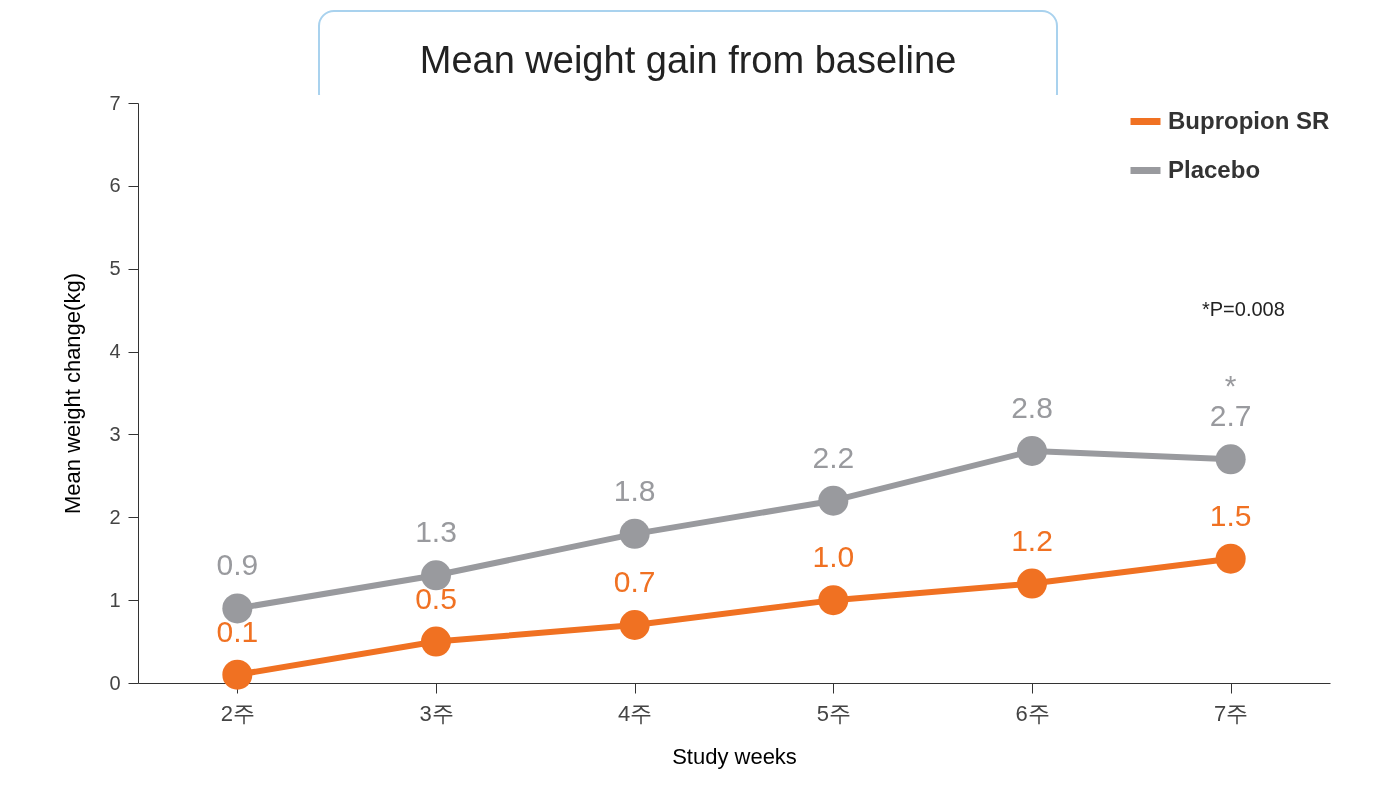 The width and height of the screenshot is (1389, 785). I want to click on y-axis-title: Mean weight change(kg), so click(73, 393).